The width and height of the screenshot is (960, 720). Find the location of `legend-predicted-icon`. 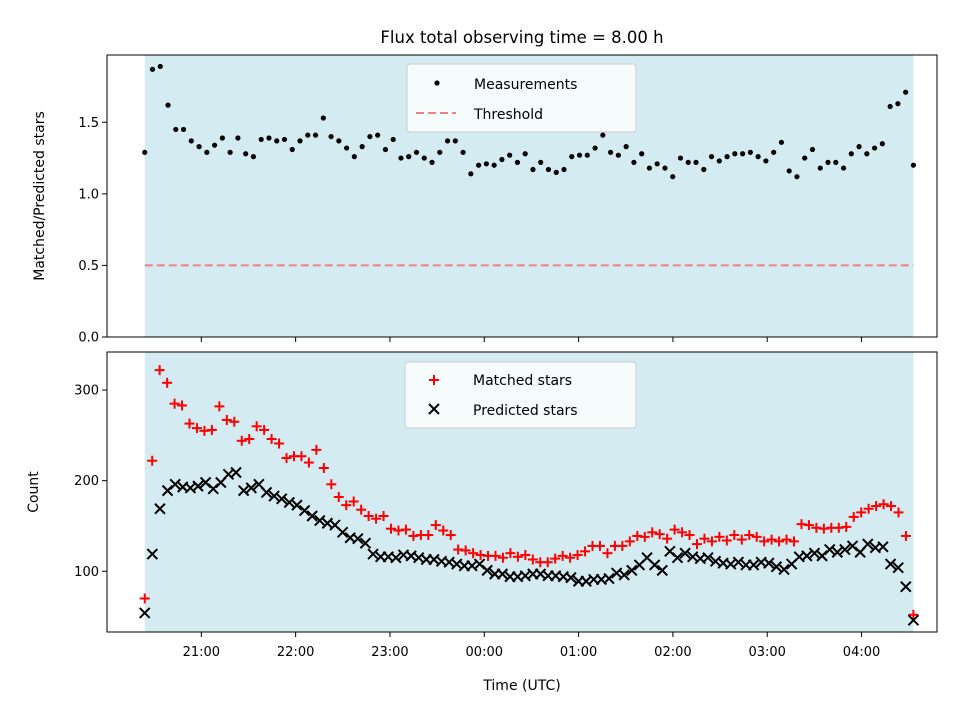

legend-predicted-icon is located at coordinates (434, 409).